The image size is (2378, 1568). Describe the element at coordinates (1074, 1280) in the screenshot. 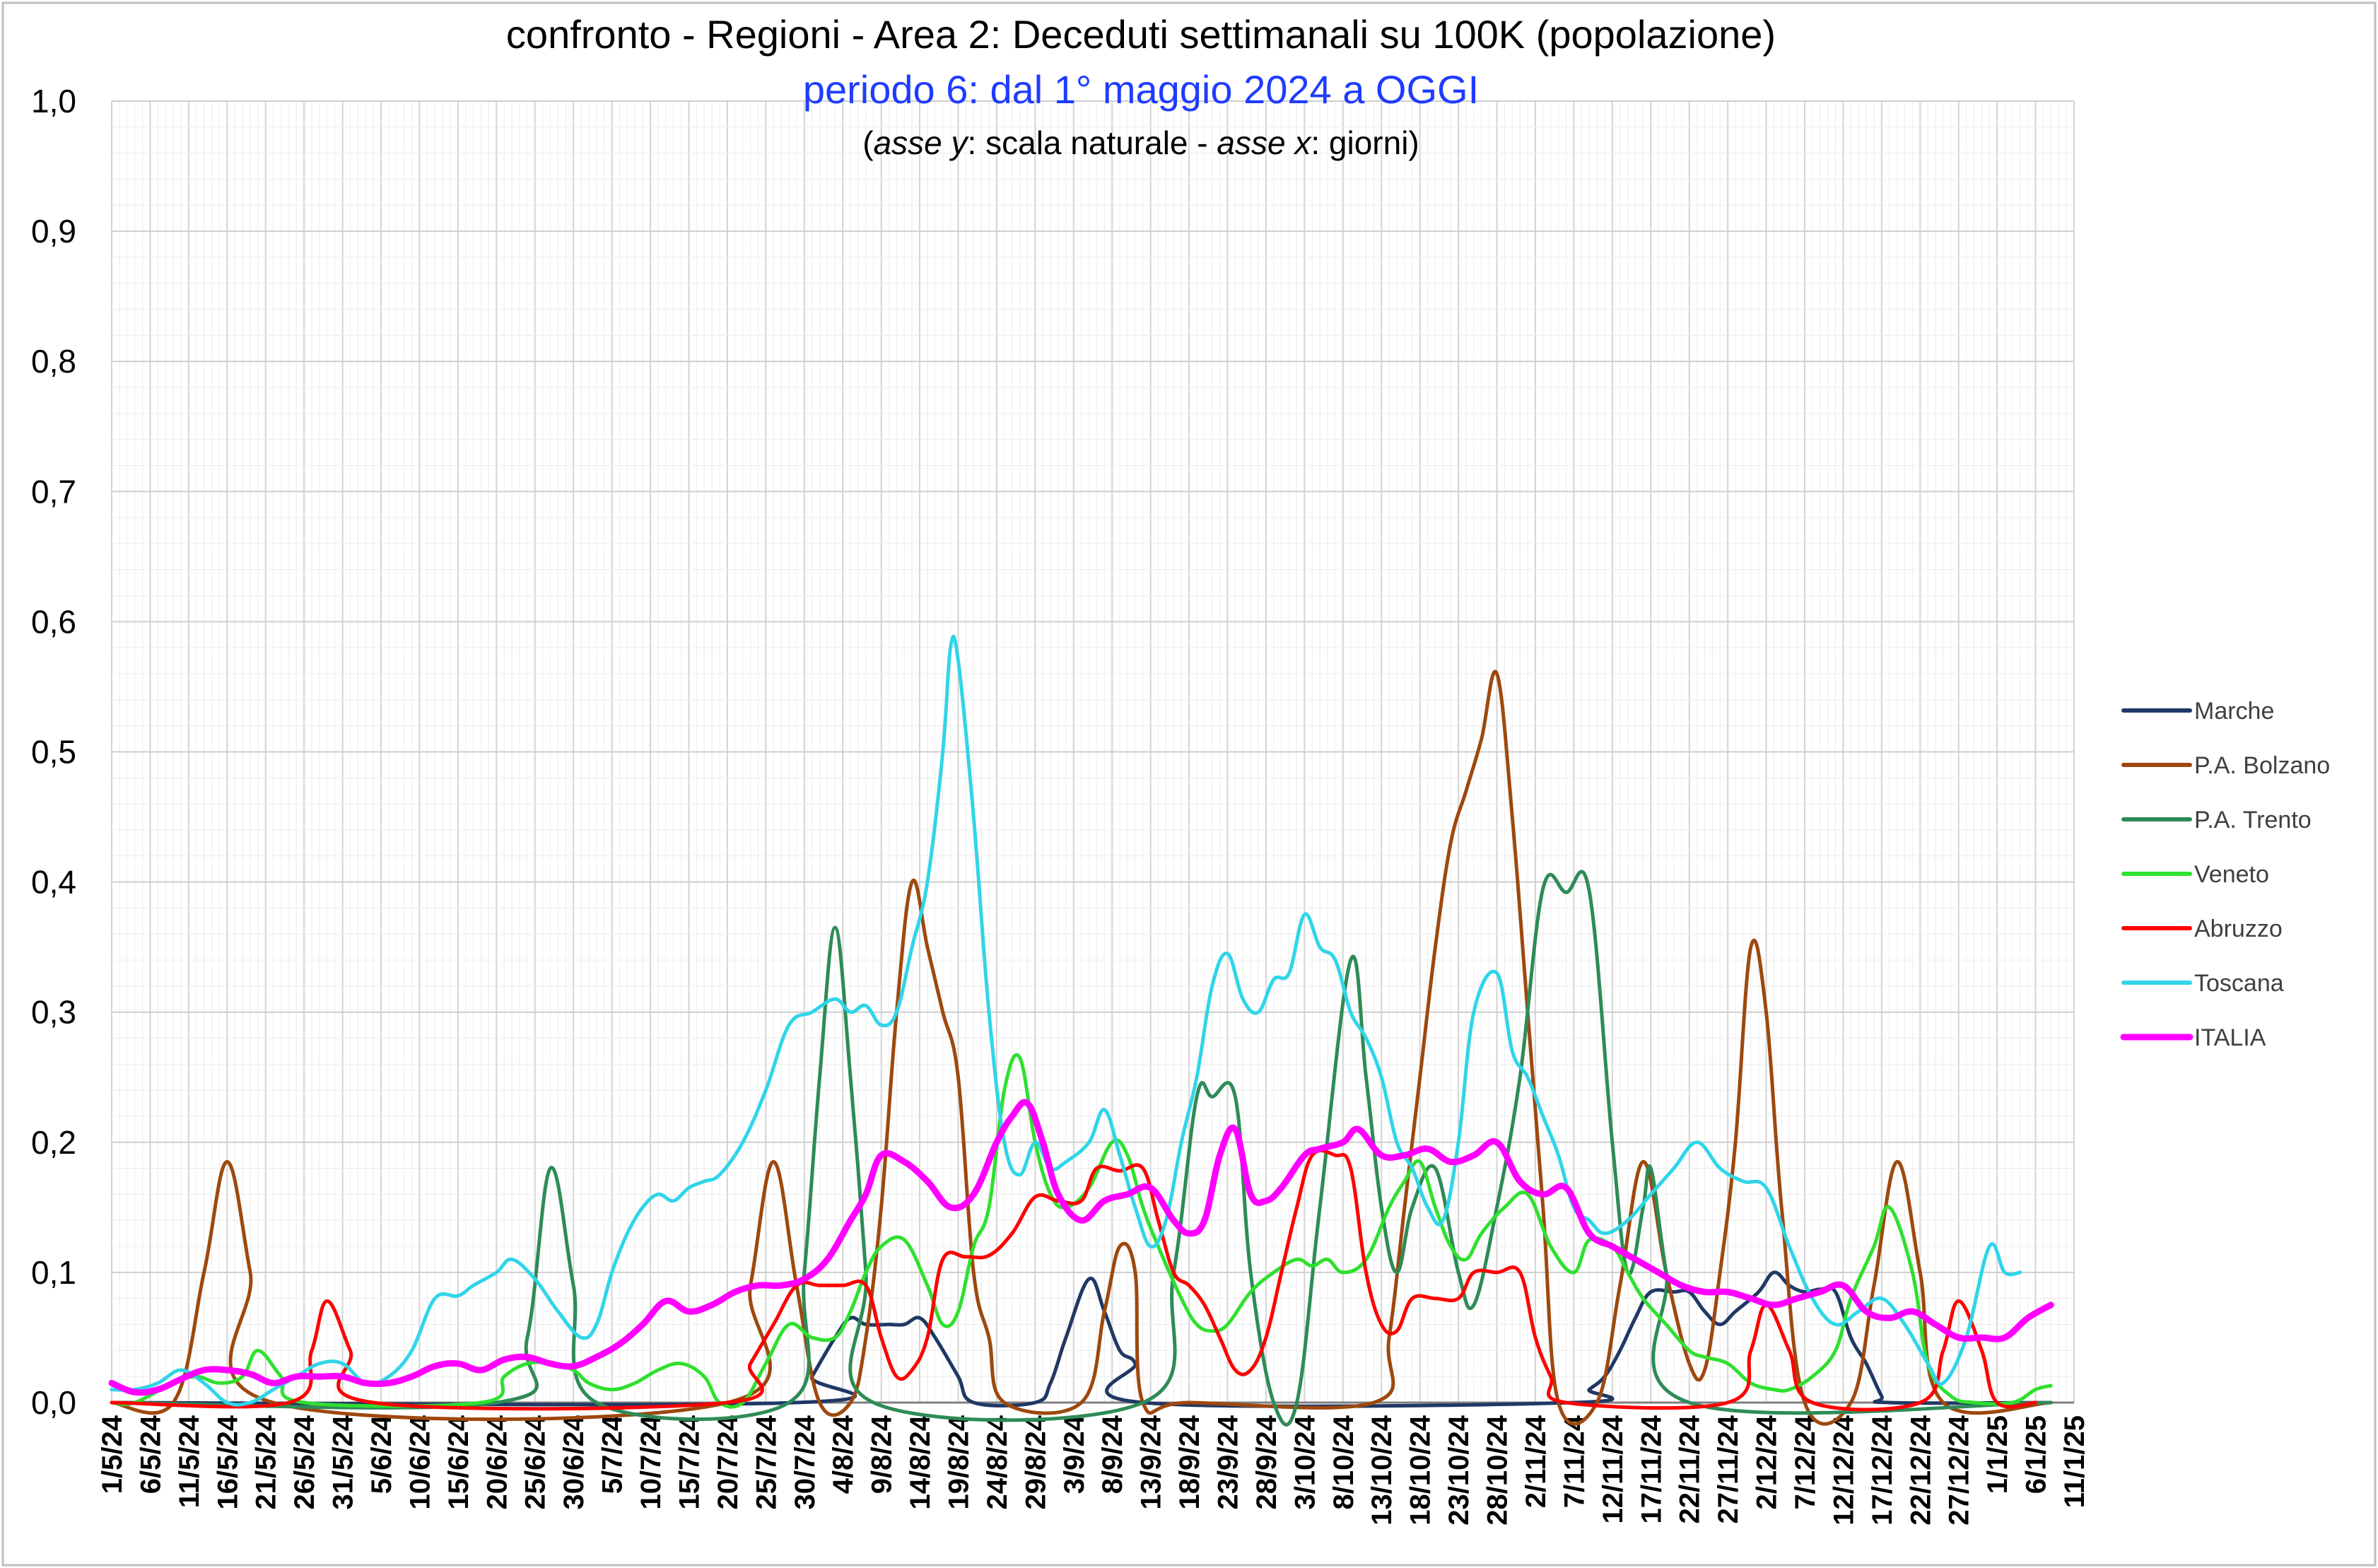

I see `series-line-abruzzo` at that location.